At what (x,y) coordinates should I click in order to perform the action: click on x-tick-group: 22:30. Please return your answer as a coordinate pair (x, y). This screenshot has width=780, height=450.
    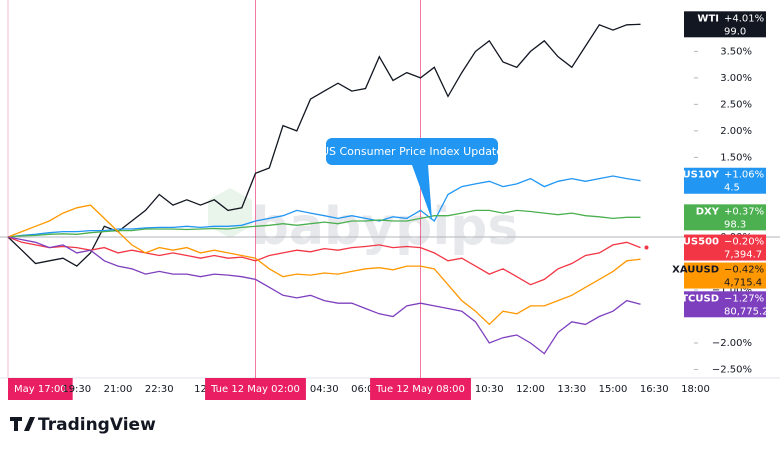
    Looking at the image, I should click on (159, 389).